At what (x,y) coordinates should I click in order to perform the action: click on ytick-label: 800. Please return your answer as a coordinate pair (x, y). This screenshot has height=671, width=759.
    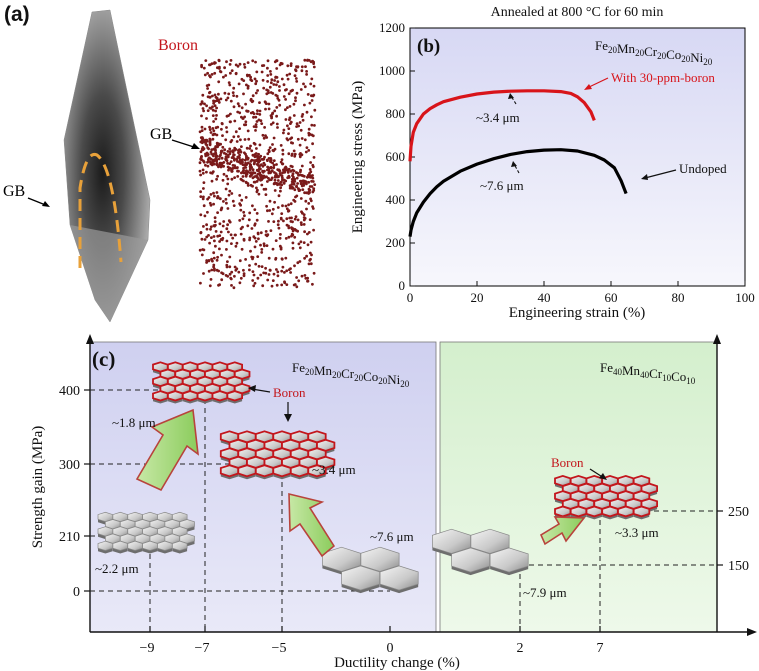
    Looking at the image, I should click on (396, 113).